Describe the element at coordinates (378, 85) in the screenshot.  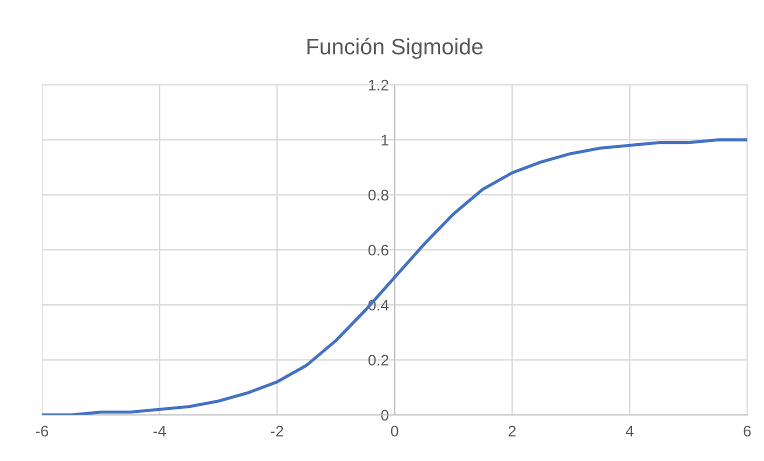
I see `y-tick-label: 1.2` at that location.